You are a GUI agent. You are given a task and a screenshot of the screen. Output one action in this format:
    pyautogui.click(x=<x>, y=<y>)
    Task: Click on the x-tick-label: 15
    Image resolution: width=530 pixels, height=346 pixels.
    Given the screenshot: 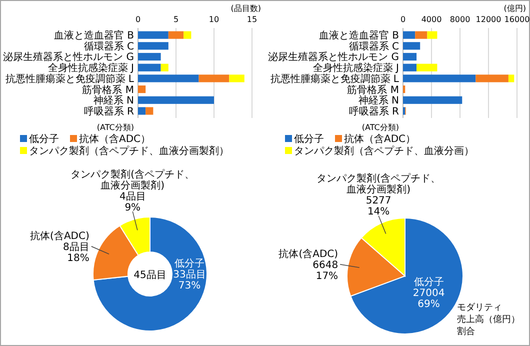 What is the action you would take?
    pyautogui.click(x=252, y=19)
    